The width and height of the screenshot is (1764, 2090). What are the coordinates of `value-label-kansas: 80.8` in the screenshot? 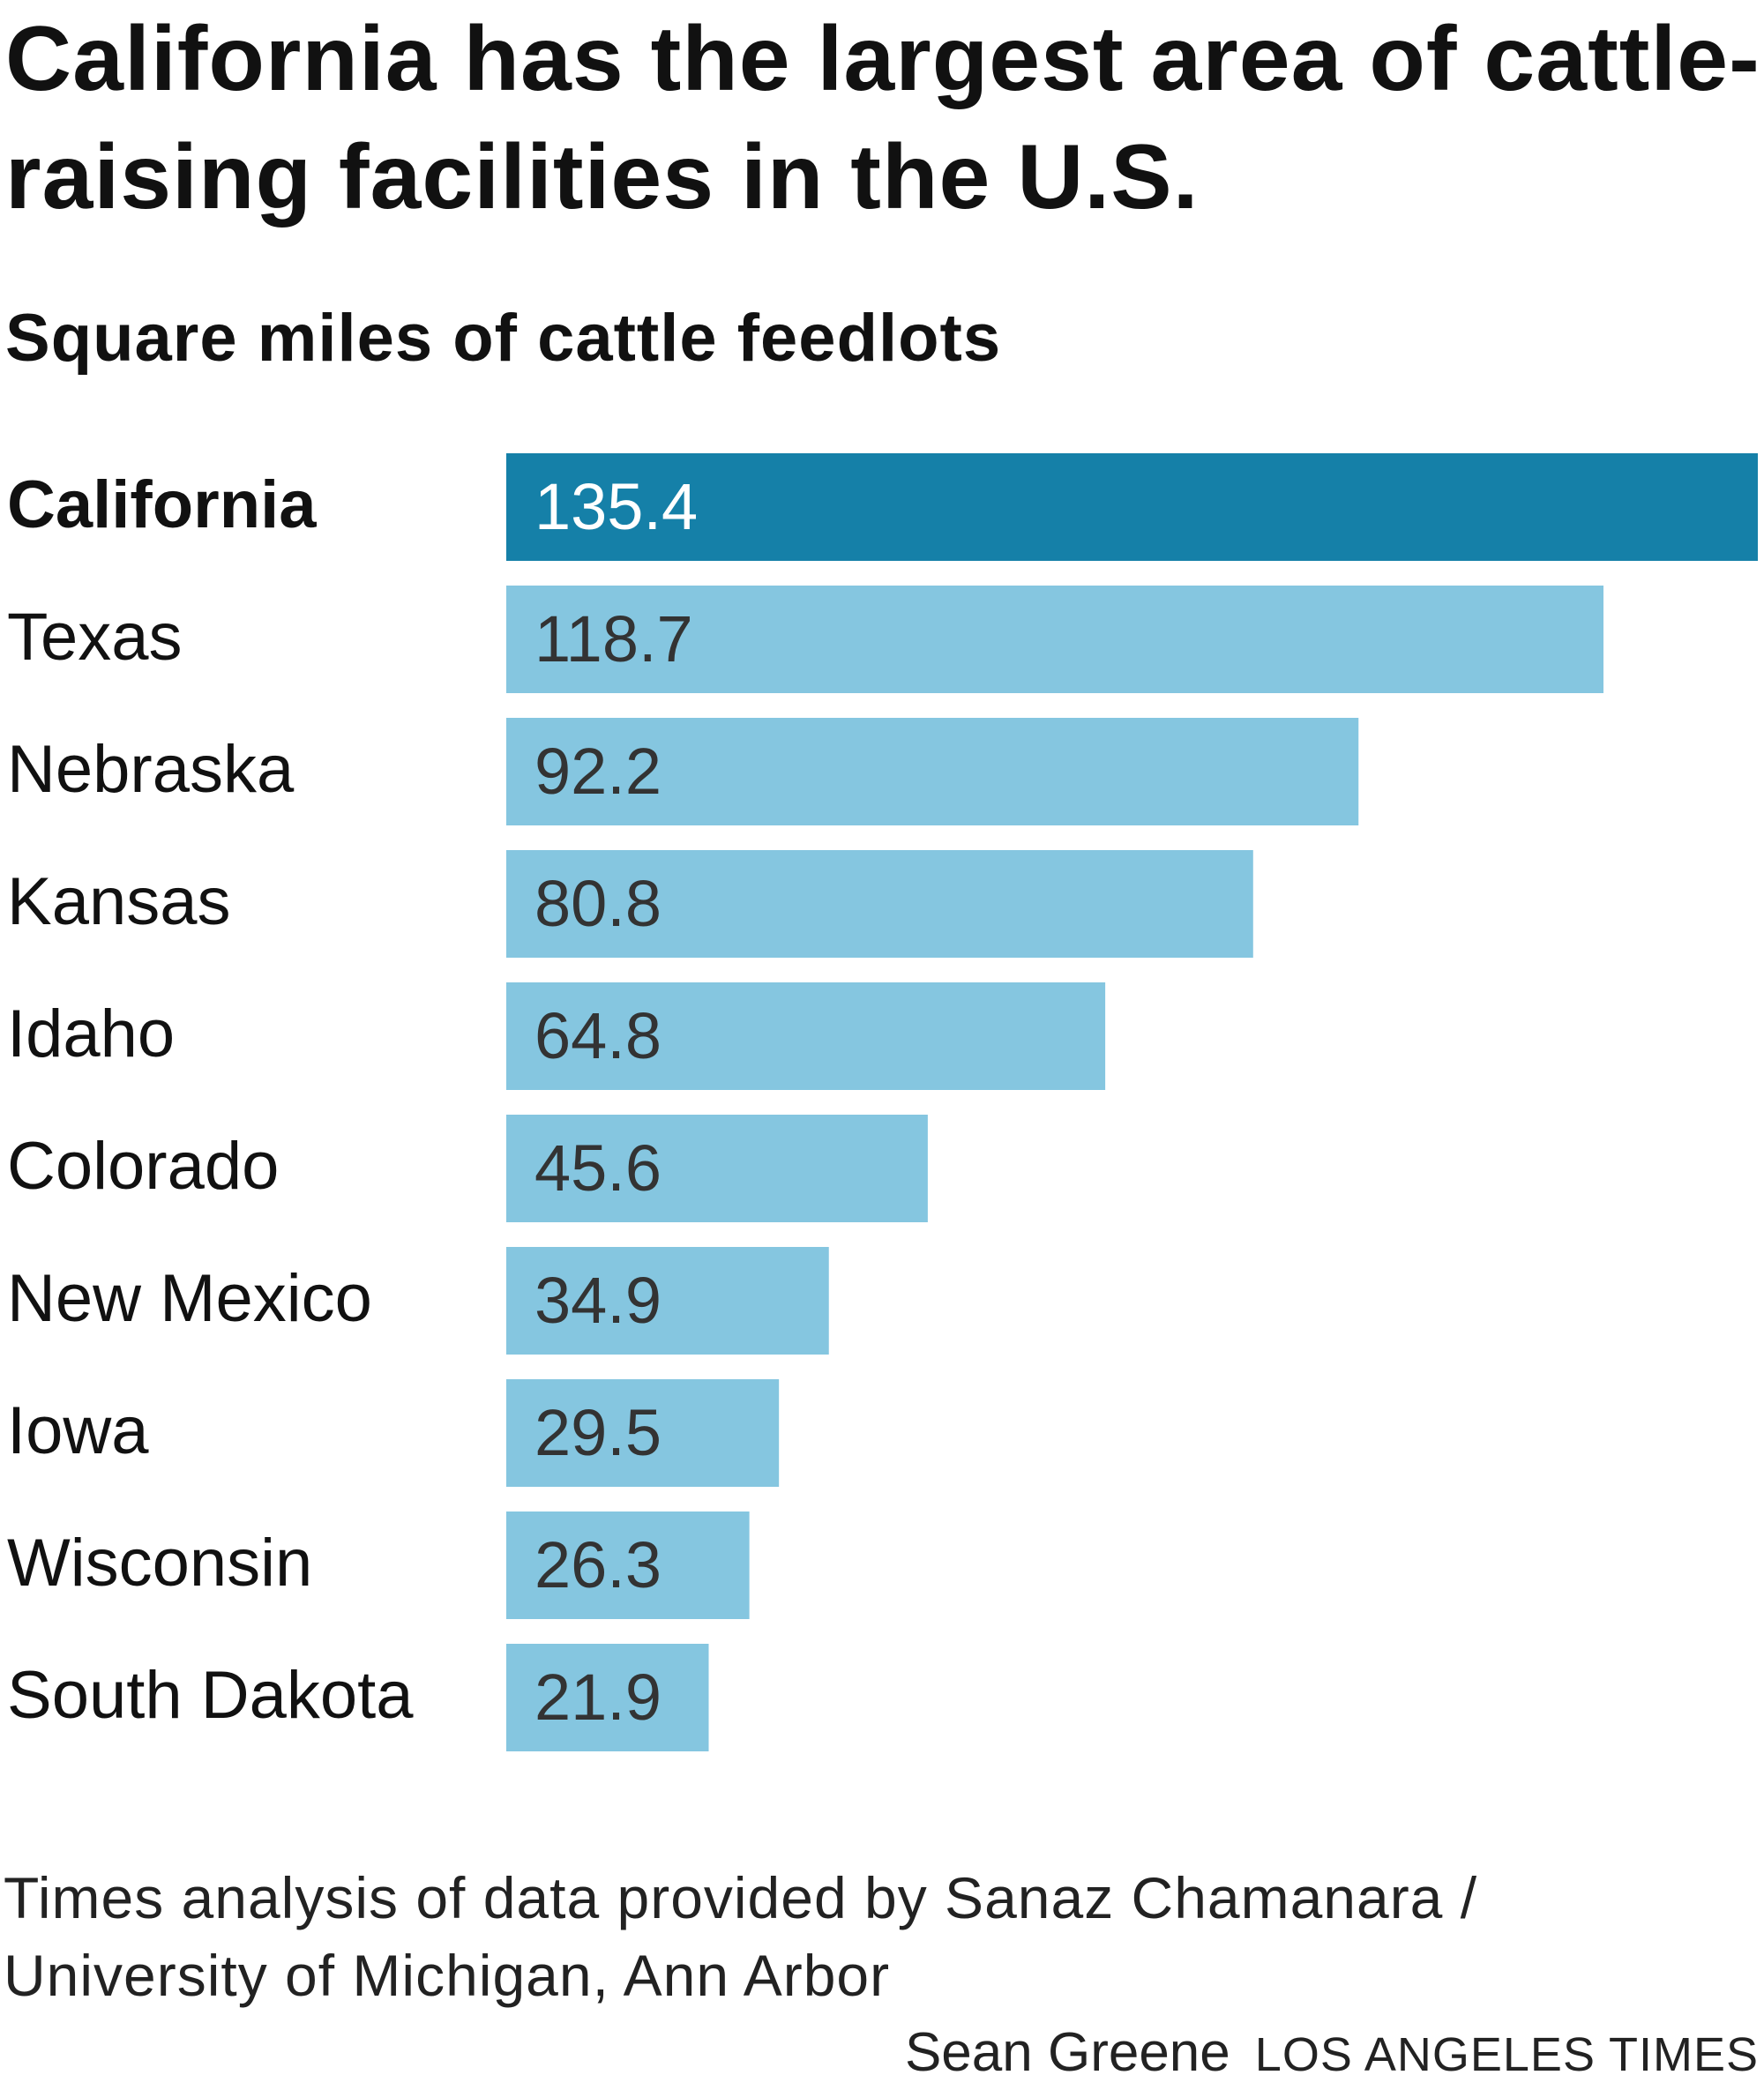 It's located at (598, 903).